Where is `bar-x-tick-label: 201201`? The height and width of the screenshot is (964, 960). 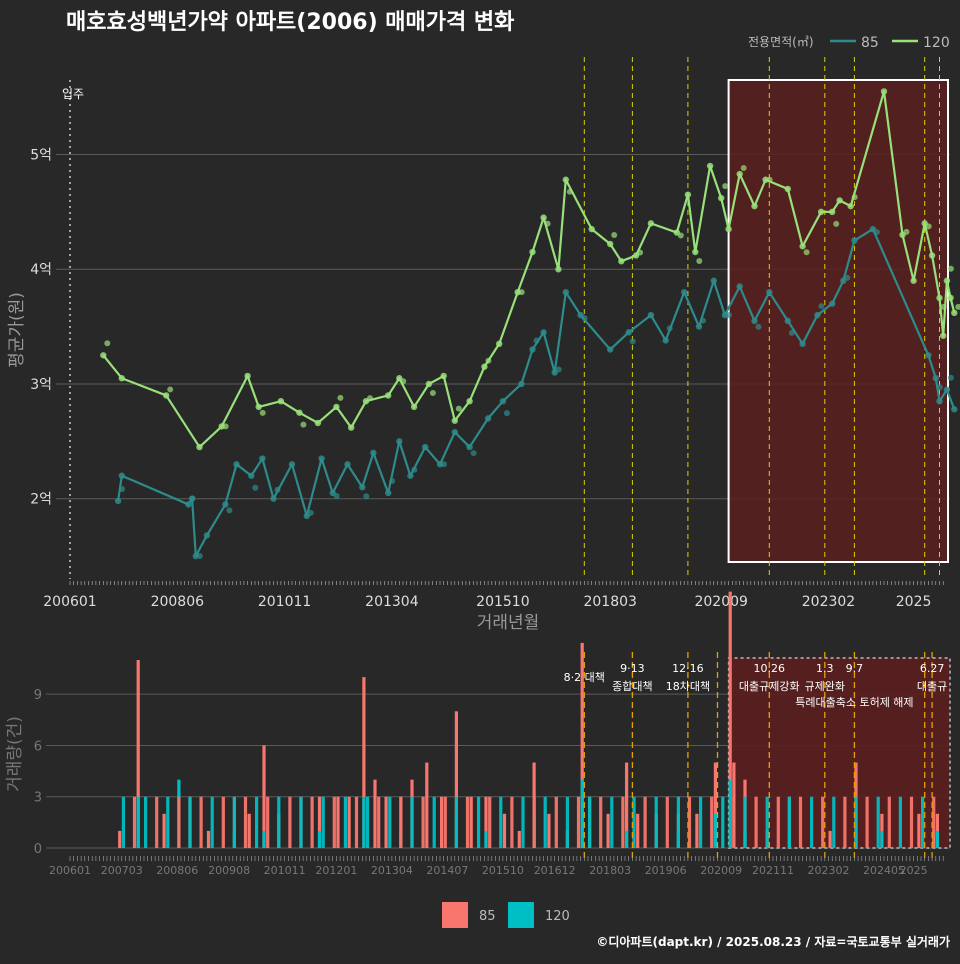 bar-x-tick-label: 201201 is located at coordinates (336, 870).